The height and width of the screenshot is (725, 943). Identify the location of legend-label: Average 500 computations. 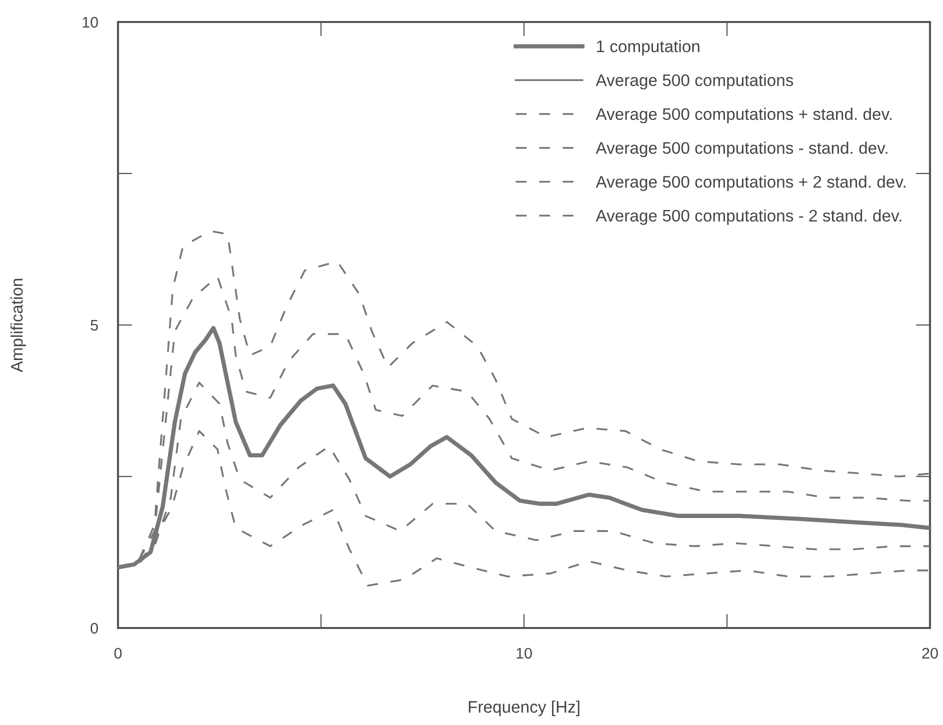
(695, 82).